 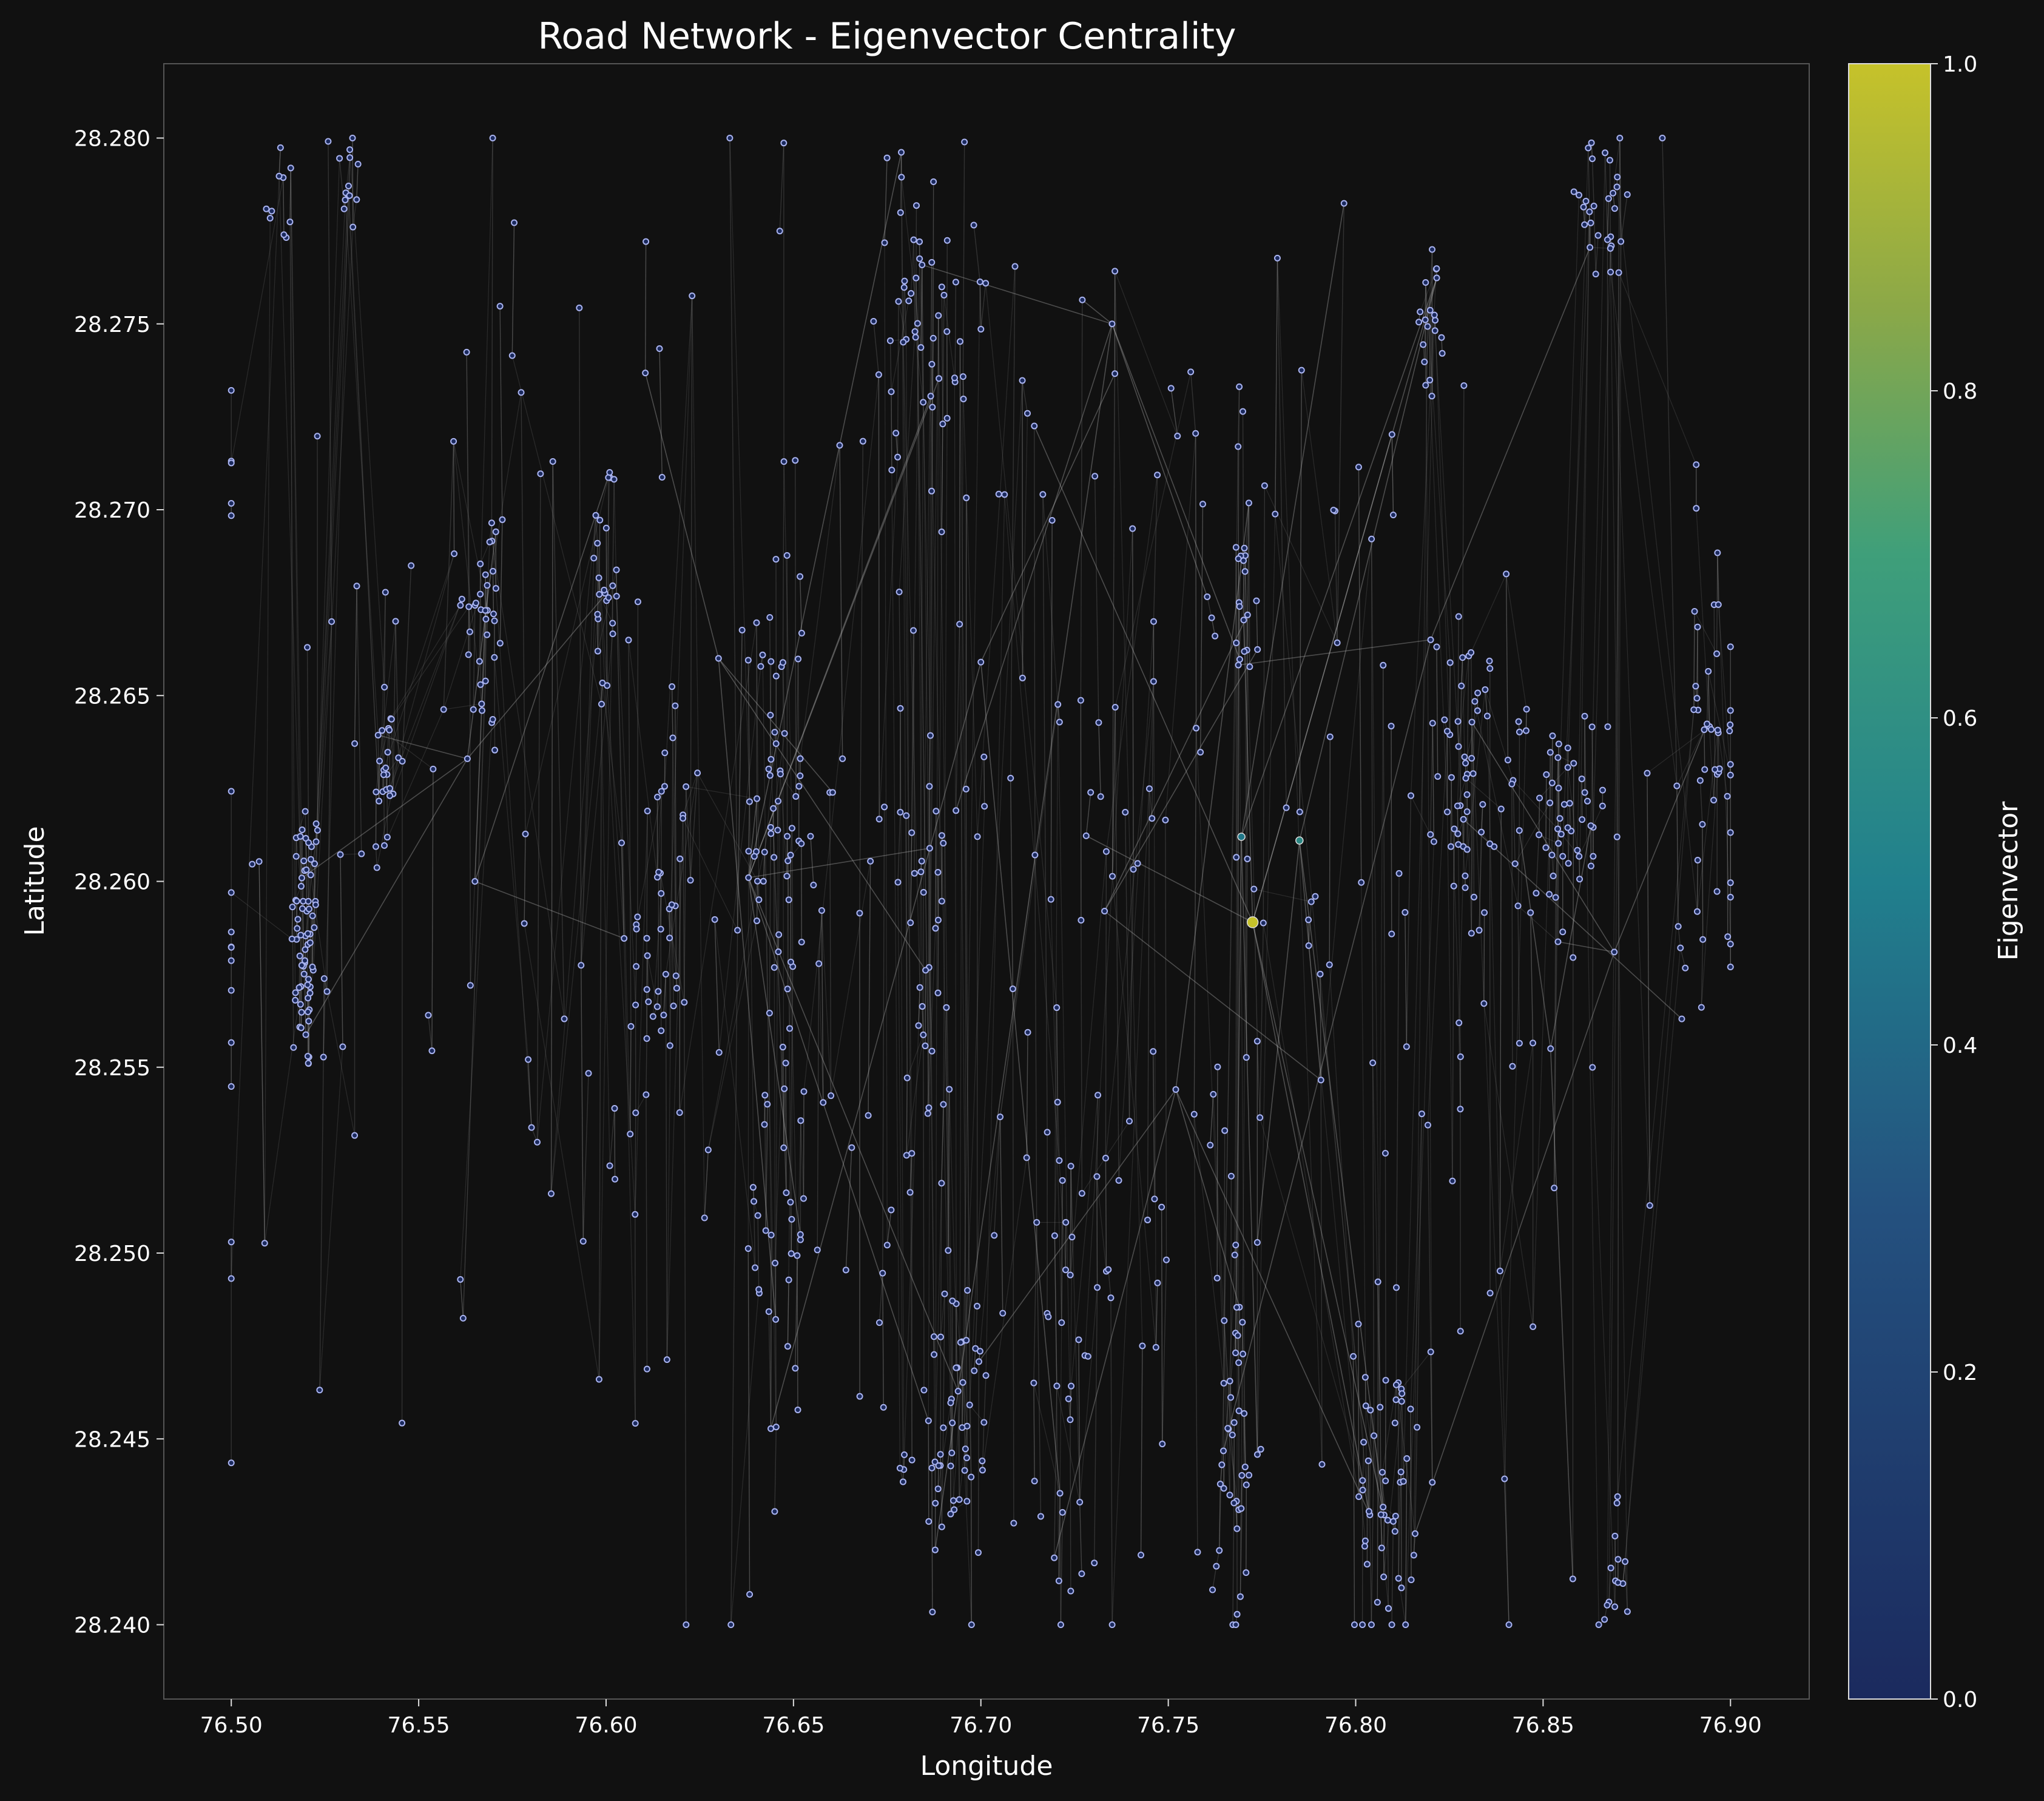 What do you see at coordinates (1543, 1726) in the screenshot?
I see `x-tick-label: 76.85` at bounding box center [1543, 1726].